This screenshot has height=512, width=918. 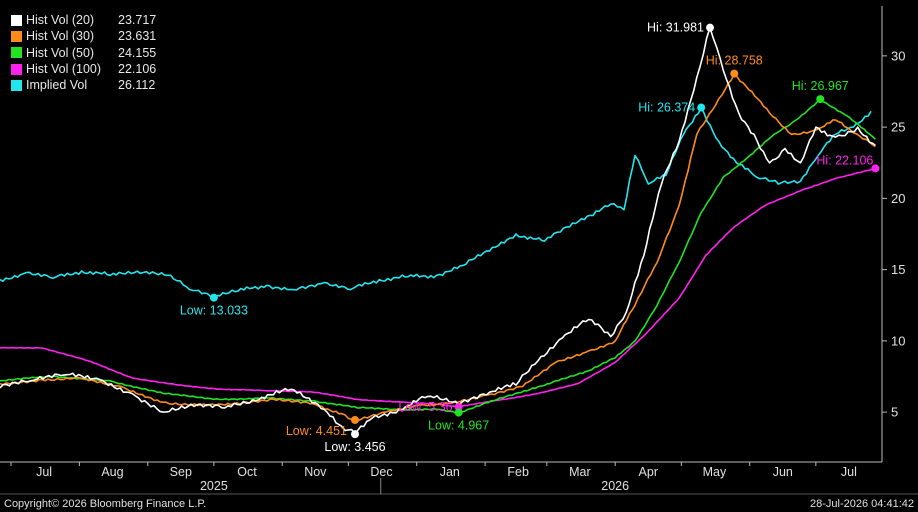 I want to click on x-tick-label: Aug, so click(x=112, y=472).